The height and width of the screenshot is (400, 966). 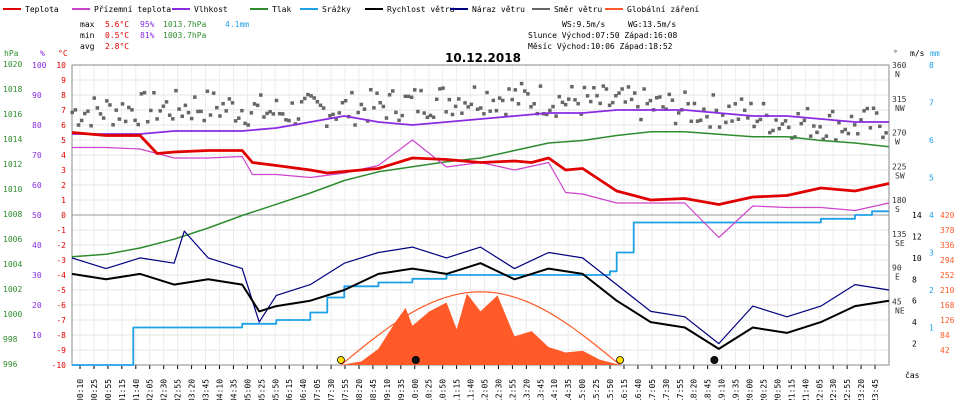 I want to click on y-tick-label: SW, so click(x=900, y=175).